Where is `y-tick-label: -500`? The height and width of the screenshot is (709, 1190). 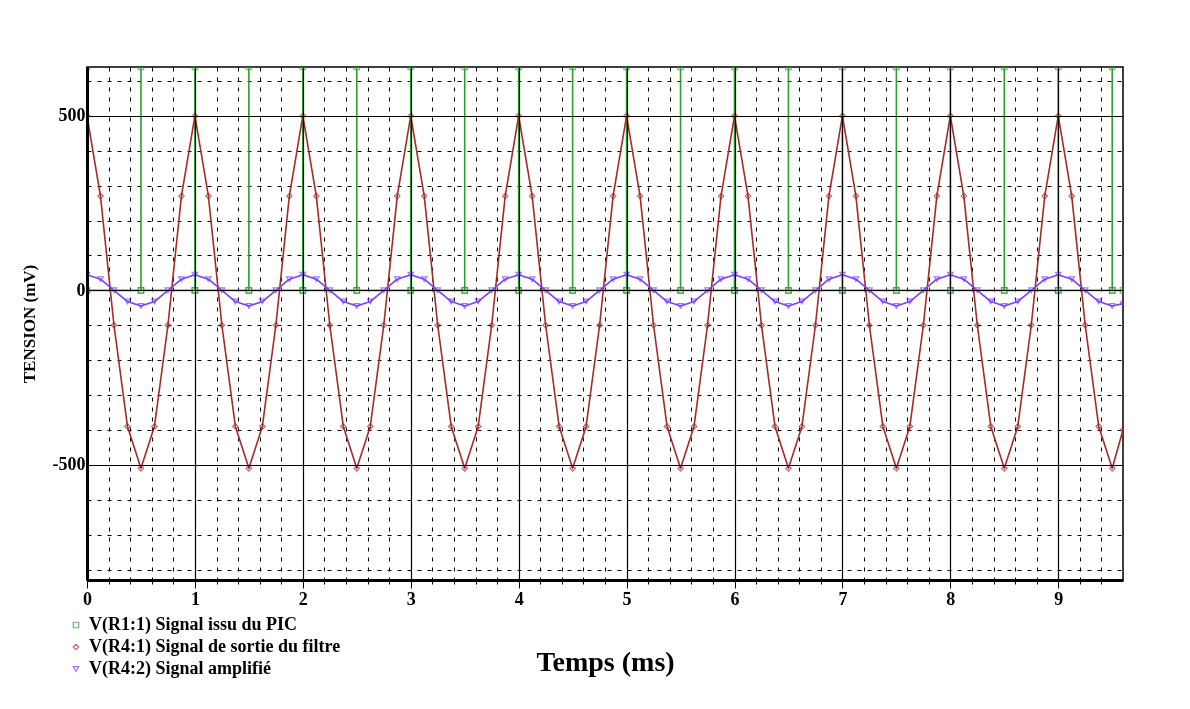
y-tick-label: -500 is located at coordinates (69, 464).